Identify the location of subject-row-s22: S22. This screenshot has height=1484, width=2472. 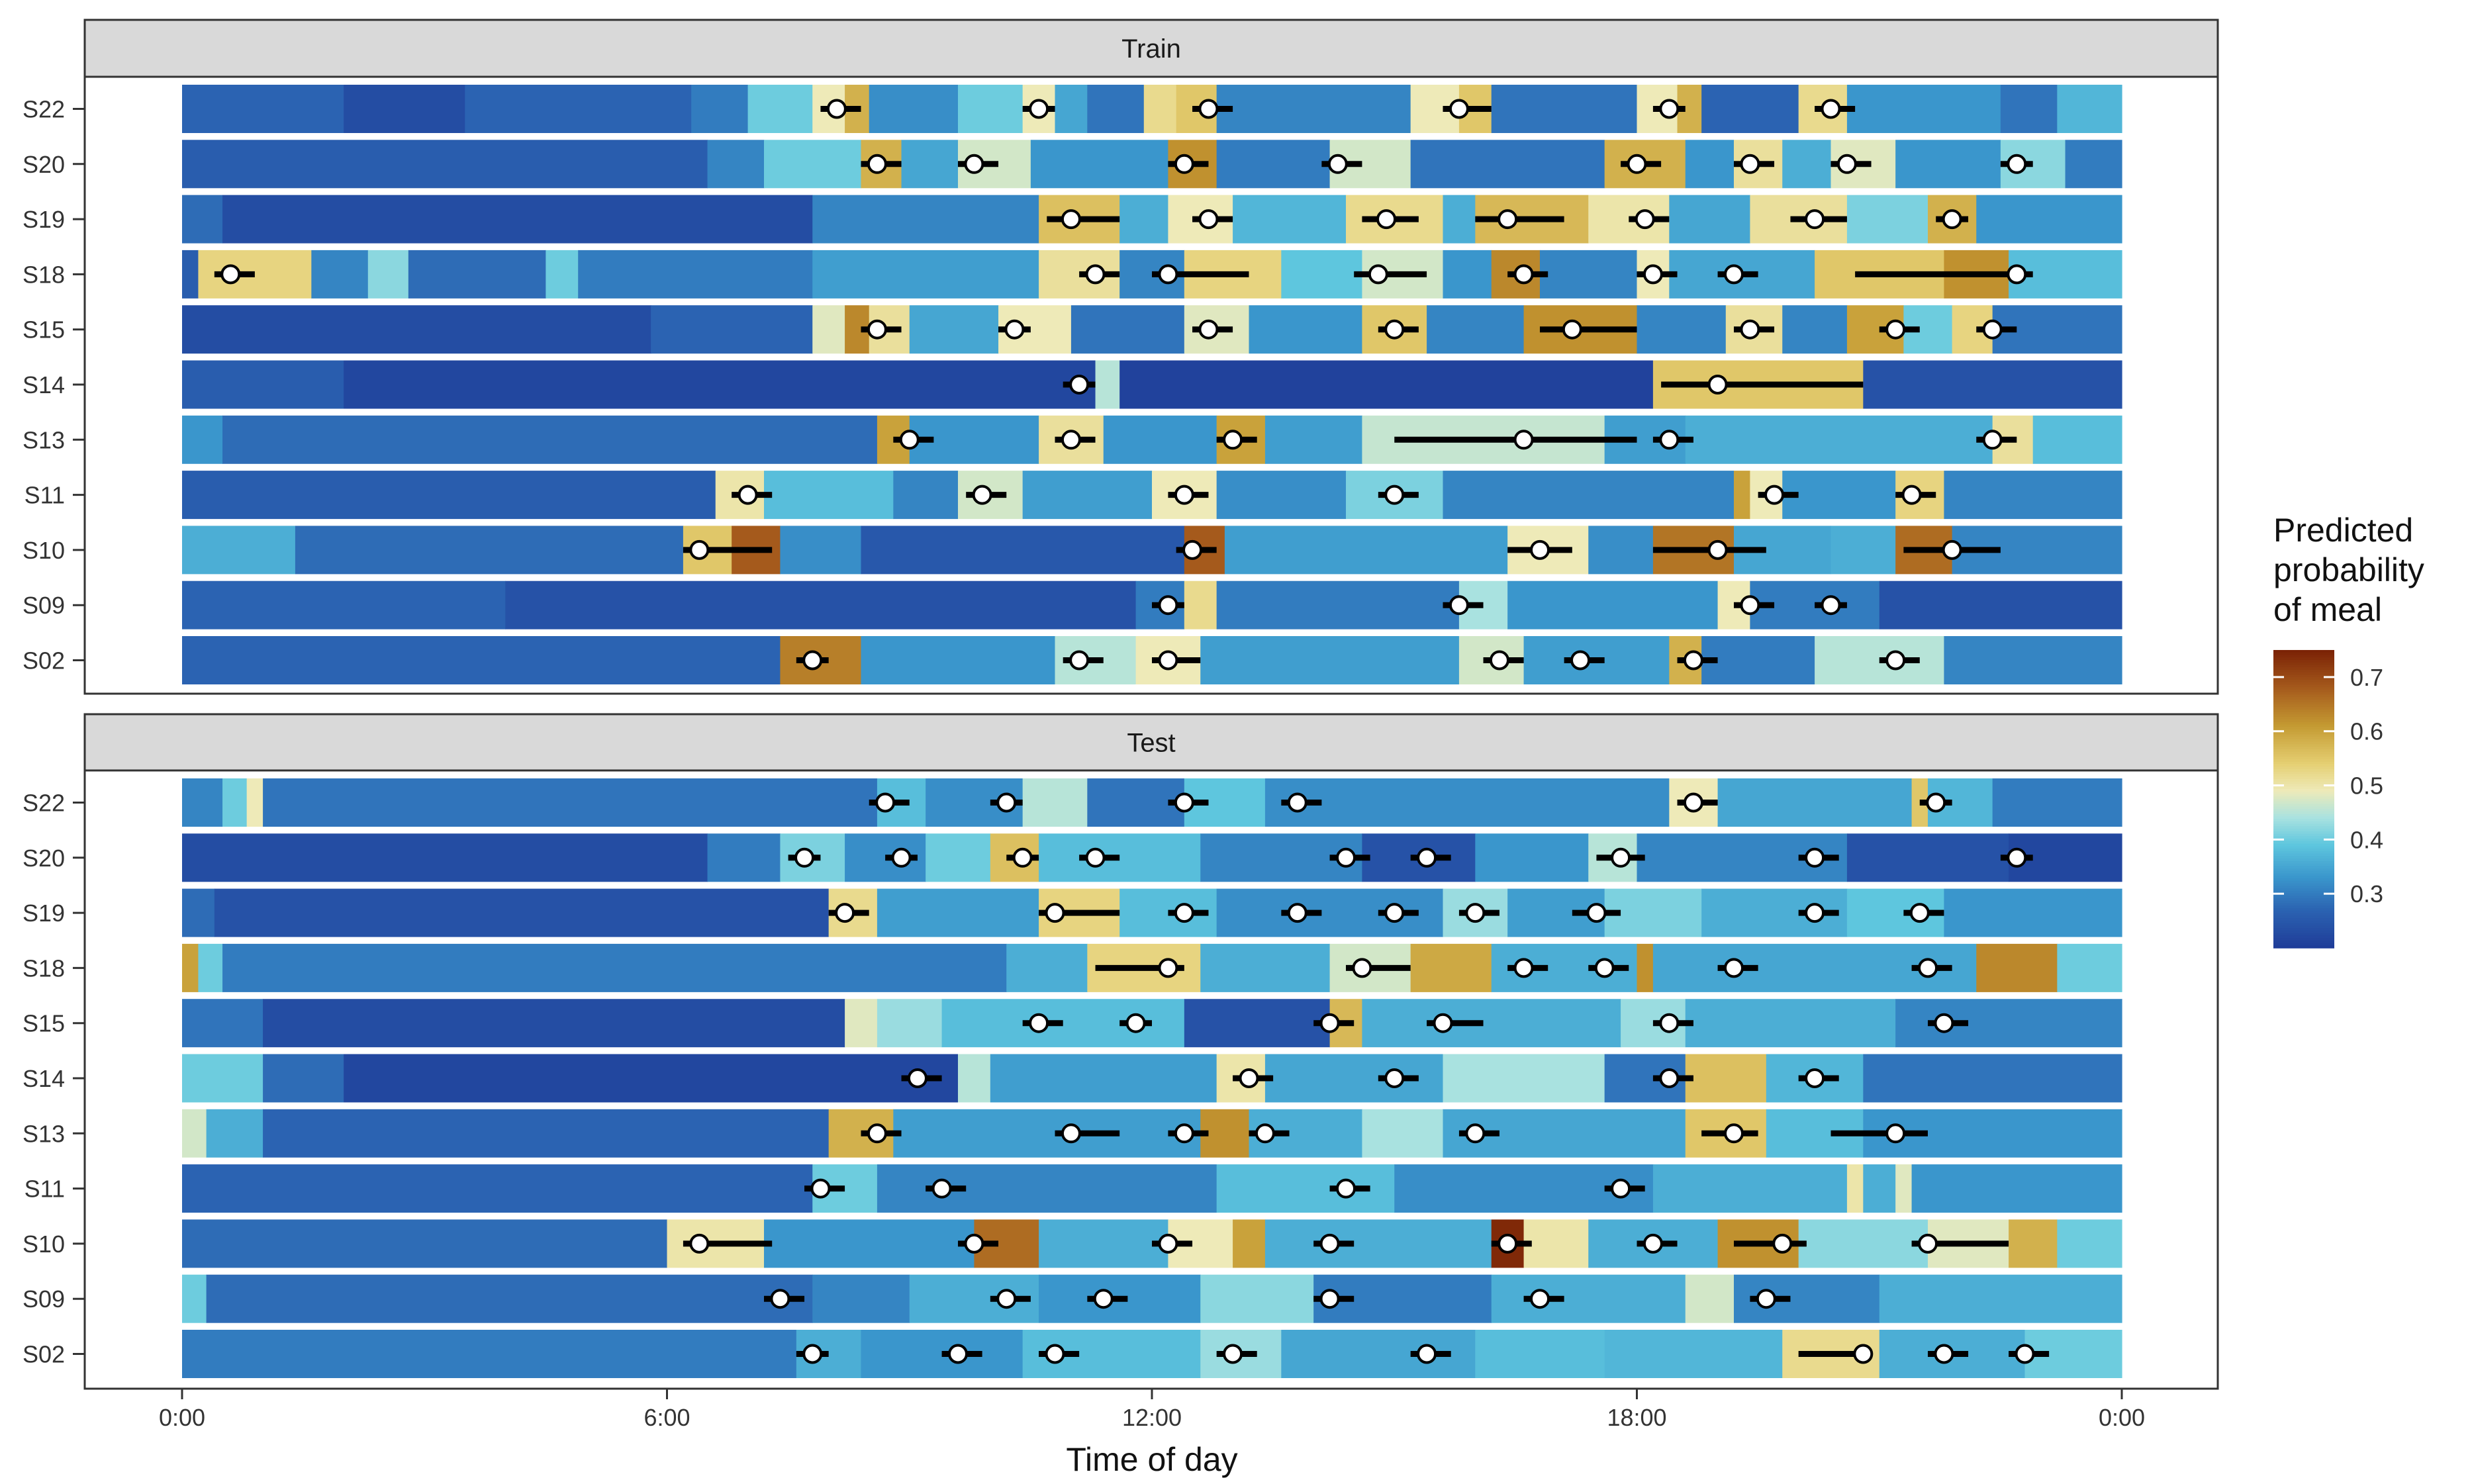
(1072, 803).